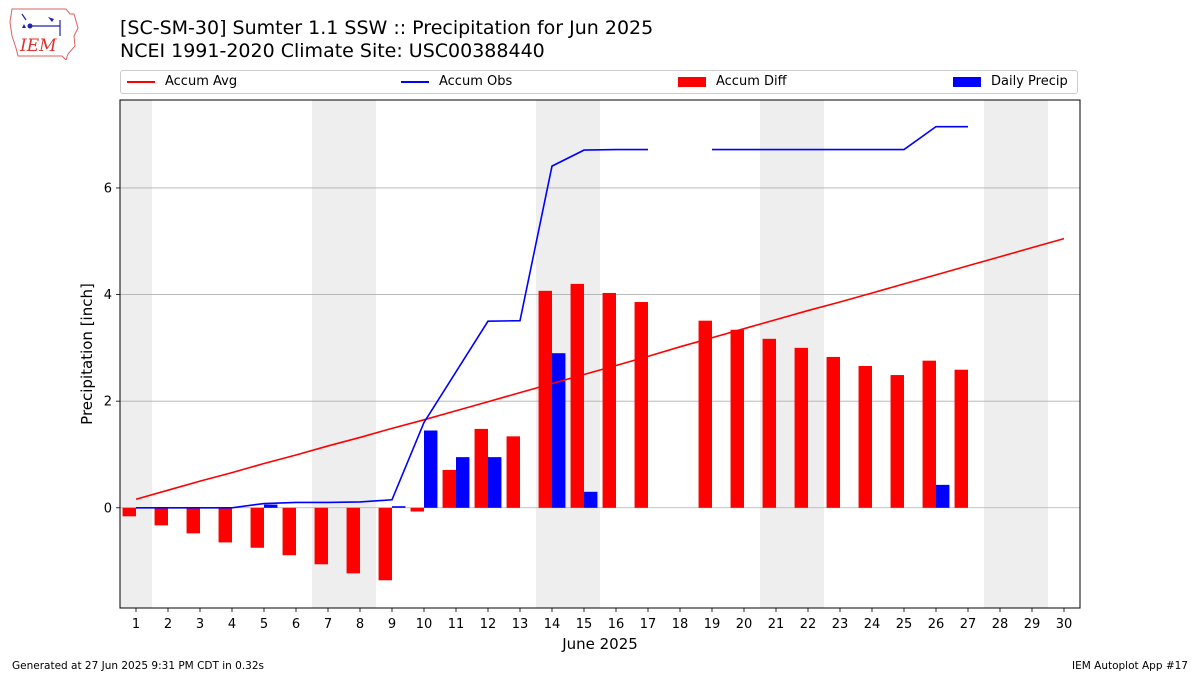 This screenshot has width=1200, height=675. What do you see at coordinates (108, 508) in the screenshot?
I see `y-tick-label: 0` at bounding box center [108, 508].